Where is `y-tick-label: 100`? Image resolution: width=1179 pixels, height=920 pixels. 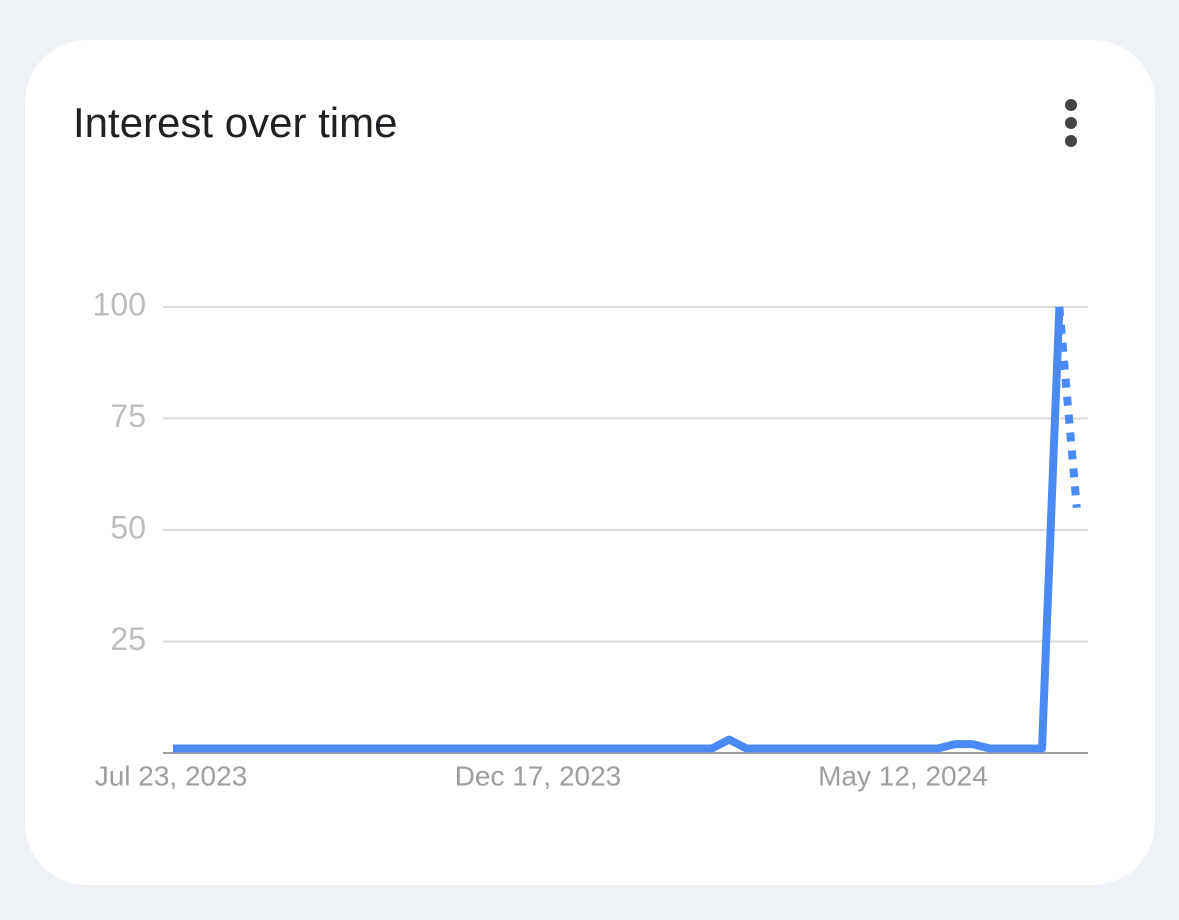 y-tick-label: 100 is located at coordinates (119, 304).